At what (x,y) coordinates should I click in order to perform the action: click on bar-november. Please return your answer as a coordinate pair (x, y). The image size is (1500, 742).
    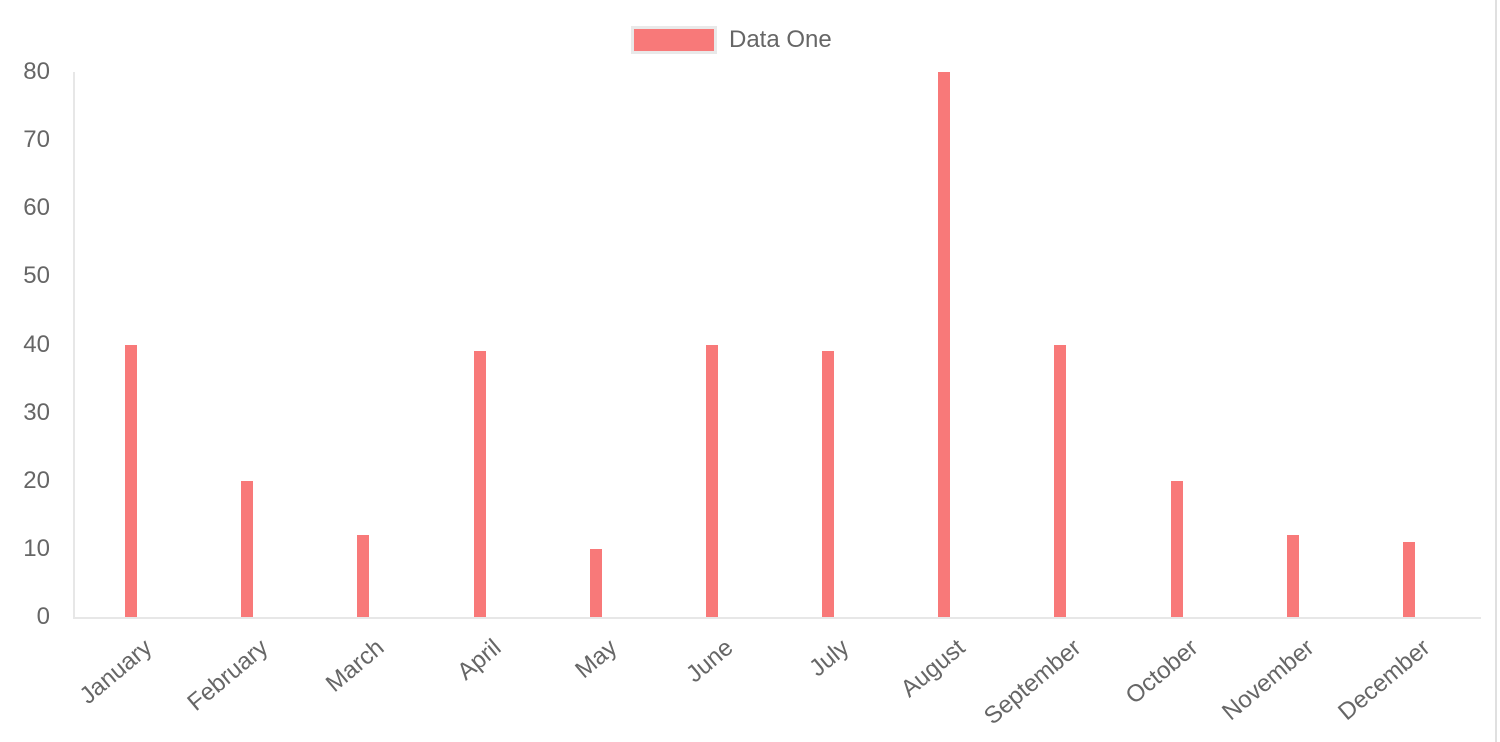
    Looking at the image, I should click on (1292, 576).